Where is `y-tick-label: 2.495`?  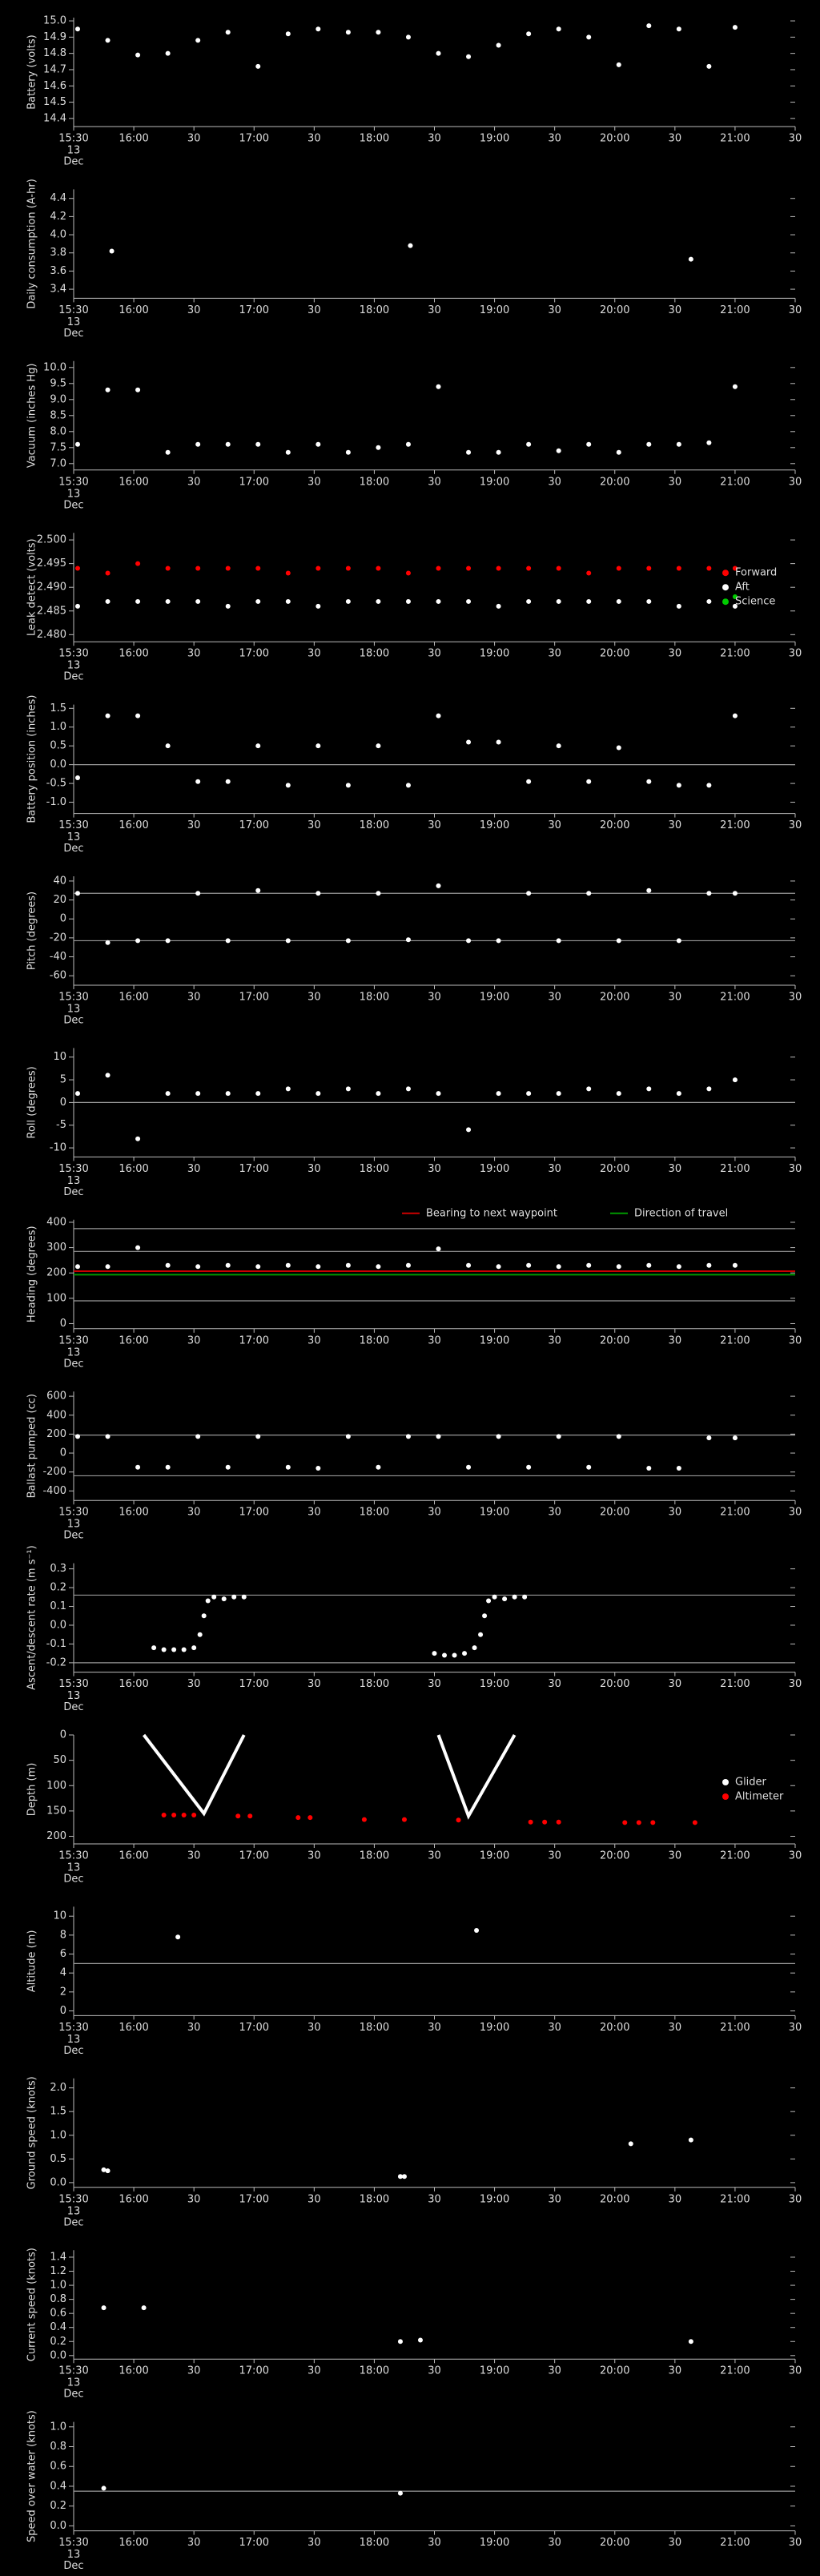 y-tick-label: 2.495 is located at coordinates (51, 563).